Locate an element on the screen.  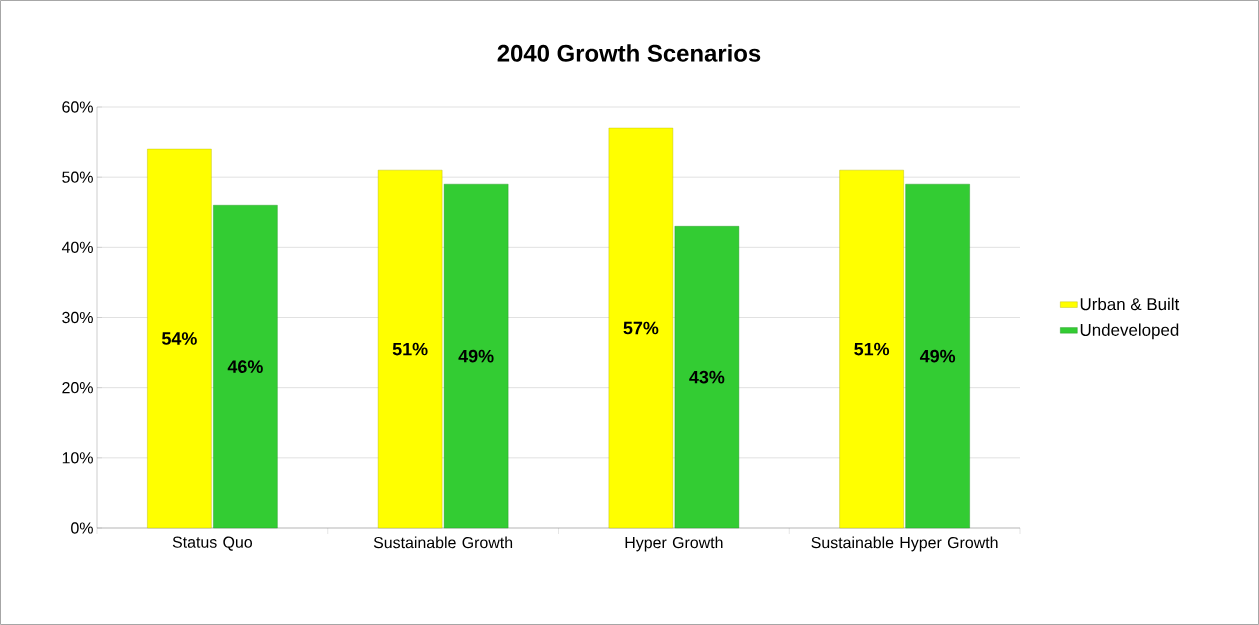
x-tick-label: Sustainable Growth is located at coordinates (443, 542).